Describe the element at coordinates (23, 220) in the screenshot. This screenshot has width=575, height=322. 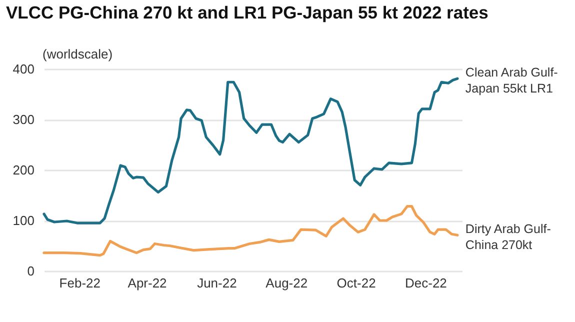
I see `y-tick-label: 100` at that location.